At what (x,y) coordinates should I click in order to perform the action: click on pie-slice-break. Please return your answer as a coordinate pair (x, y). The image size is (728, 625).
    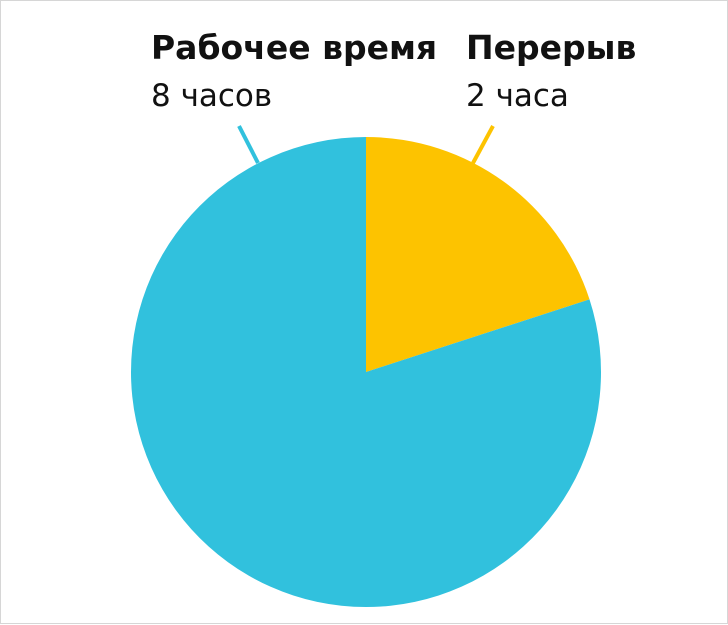
    Looking at the image, I should click on (478, 254).